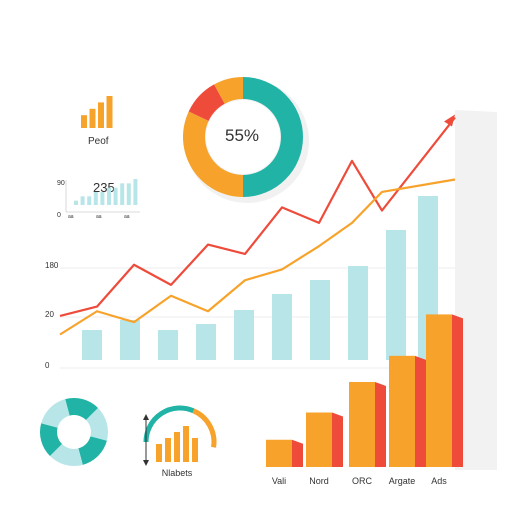  Describe the element at coordinates (476, 290) in the screenshot. I see `panel-shadow` at that location.